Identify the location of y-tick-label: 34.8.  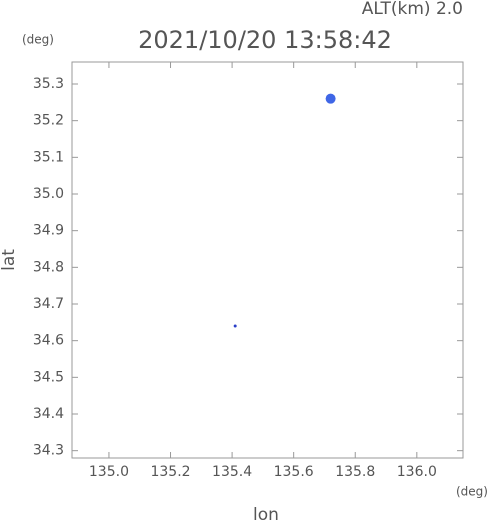
(48, 267).